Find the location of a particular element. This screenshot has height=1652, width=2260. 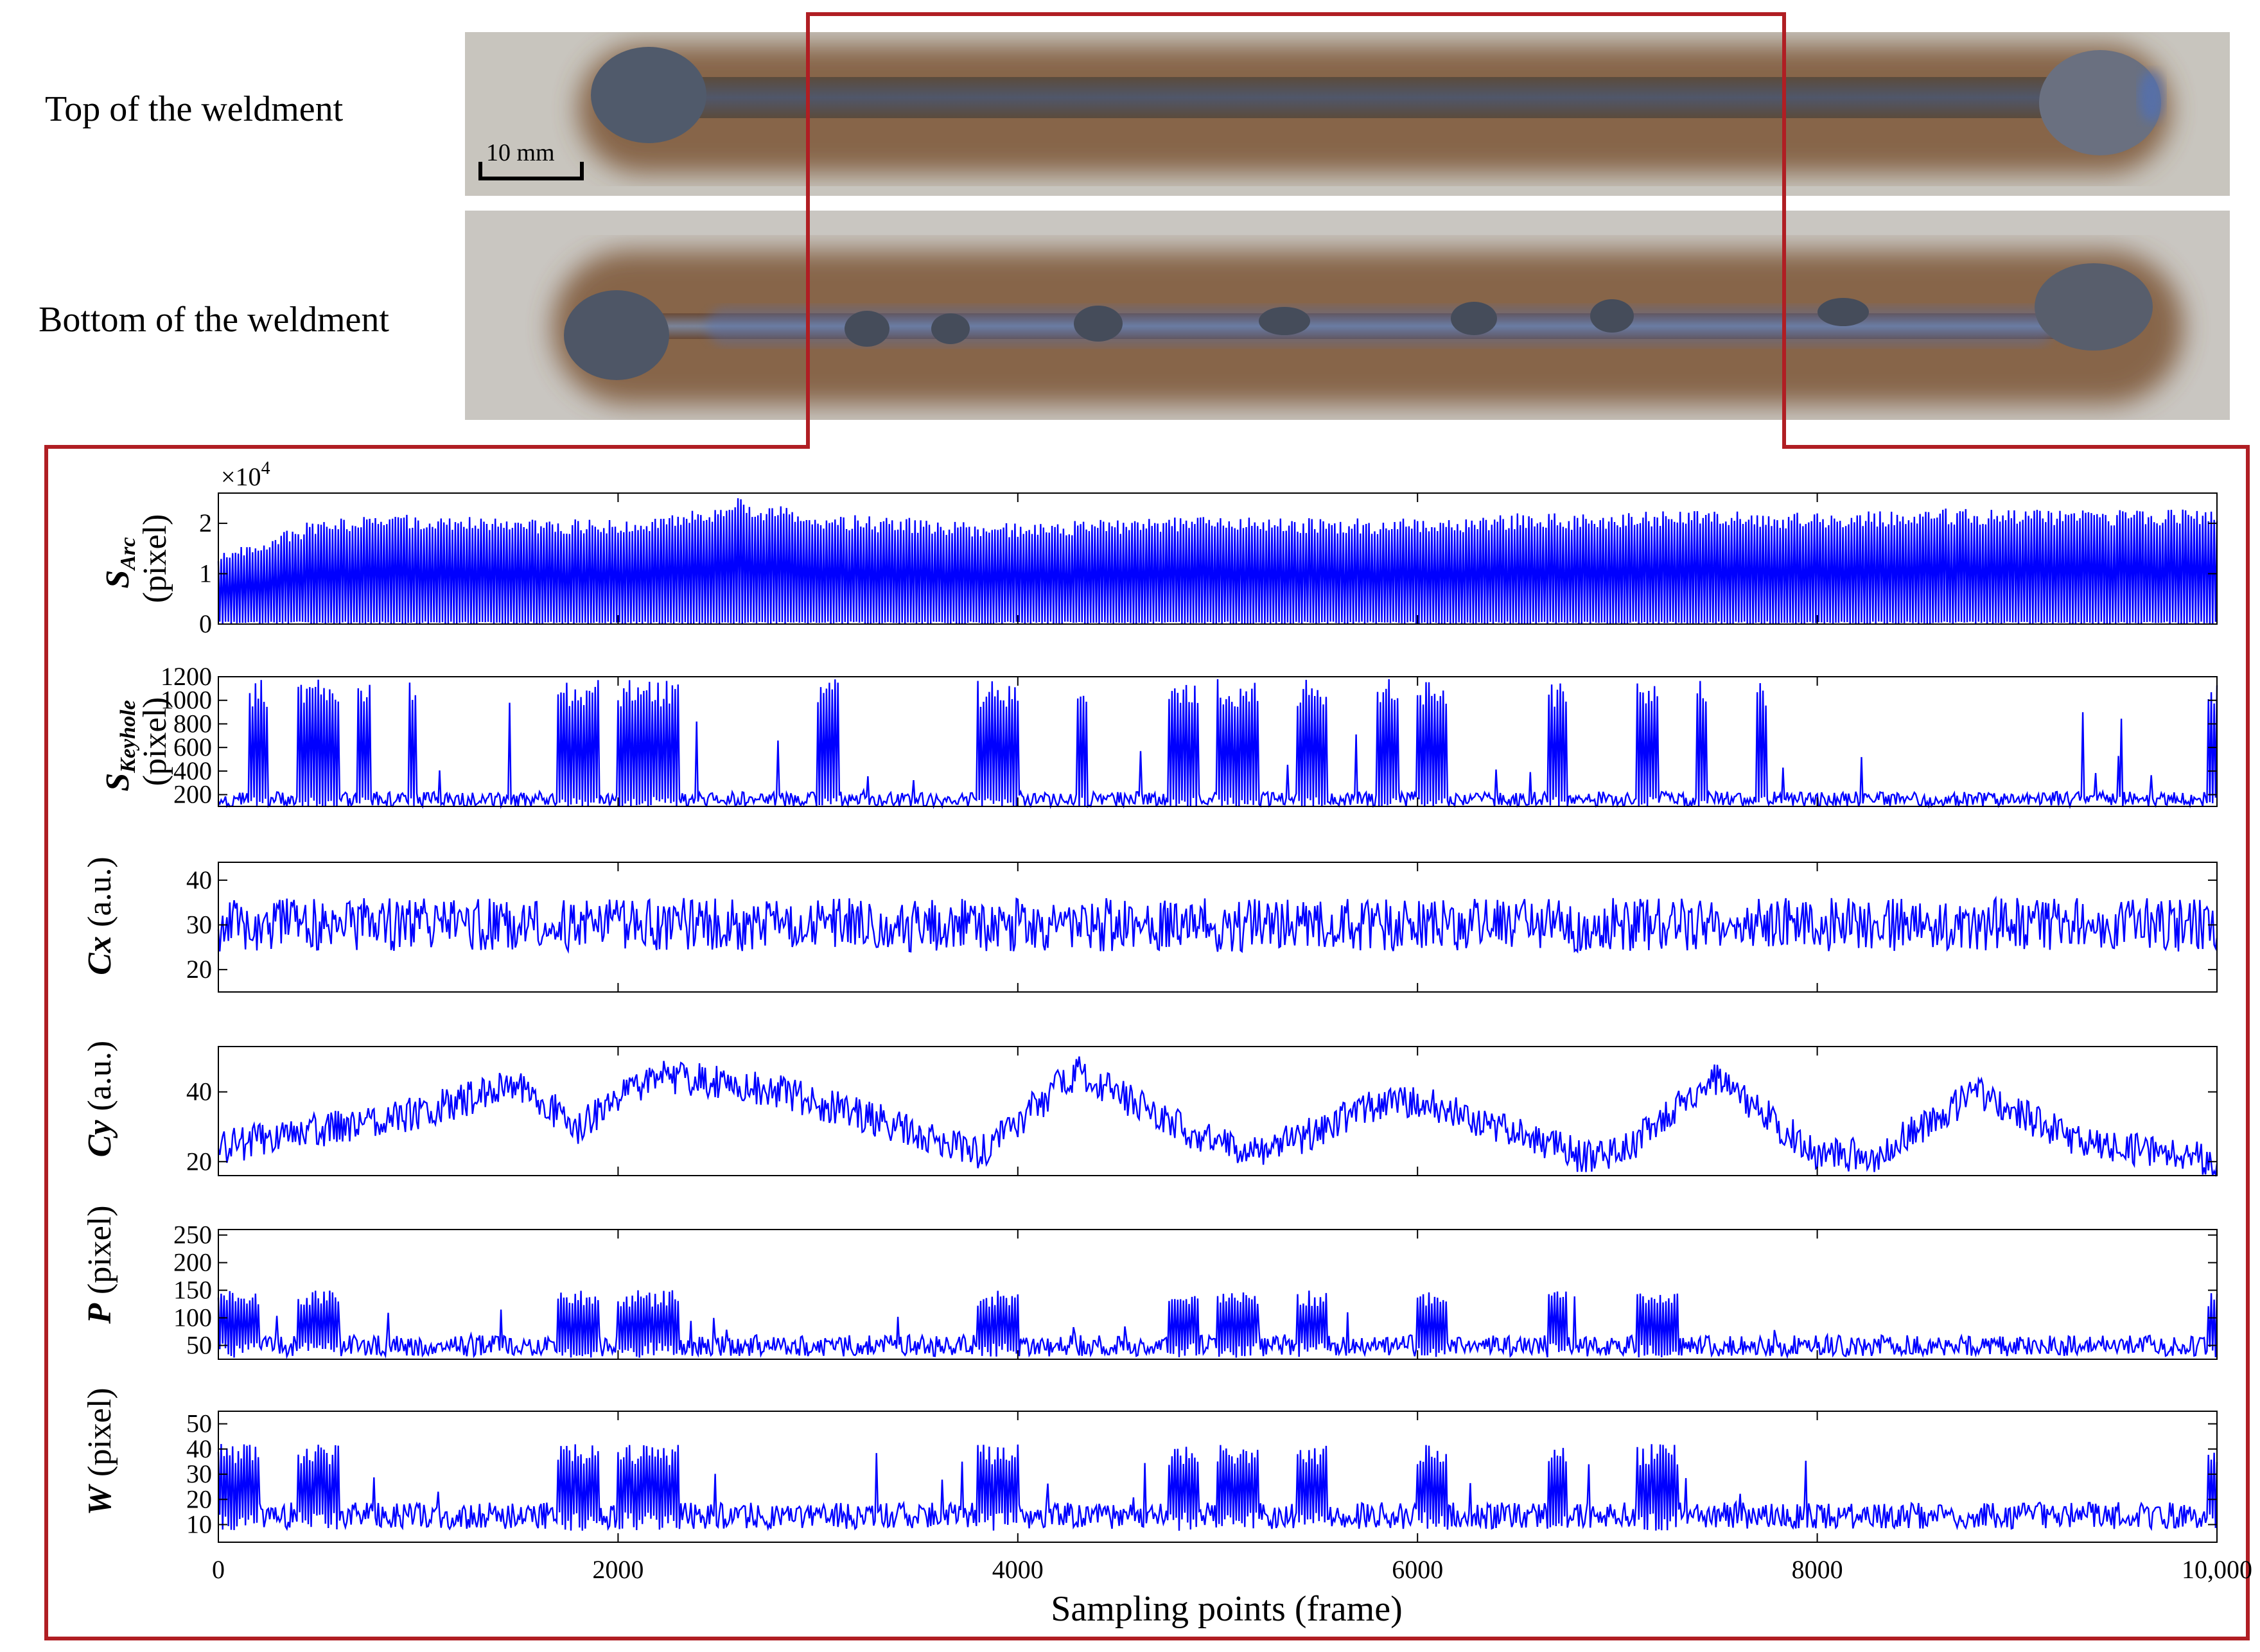

top-start-crater is located at coordinates (649, 95).